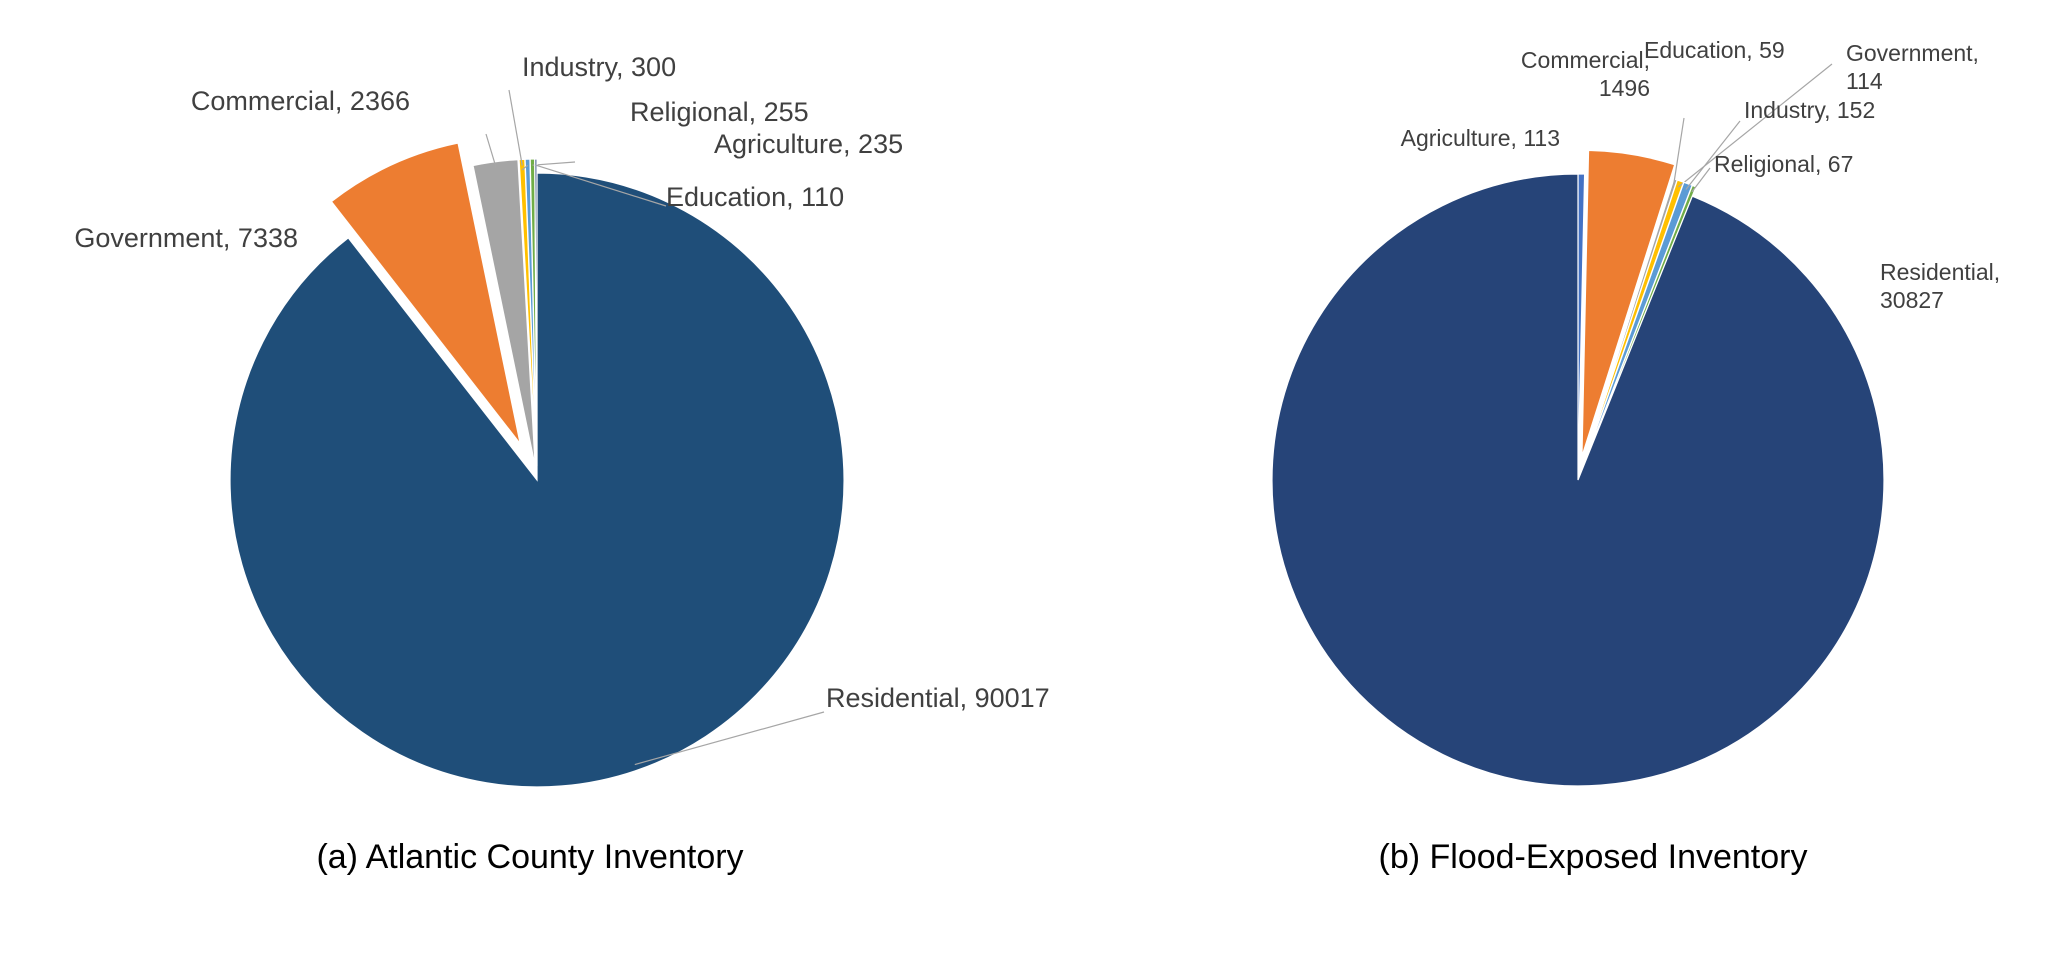  I want to click on leader-line-commercial, so click(491, 150).